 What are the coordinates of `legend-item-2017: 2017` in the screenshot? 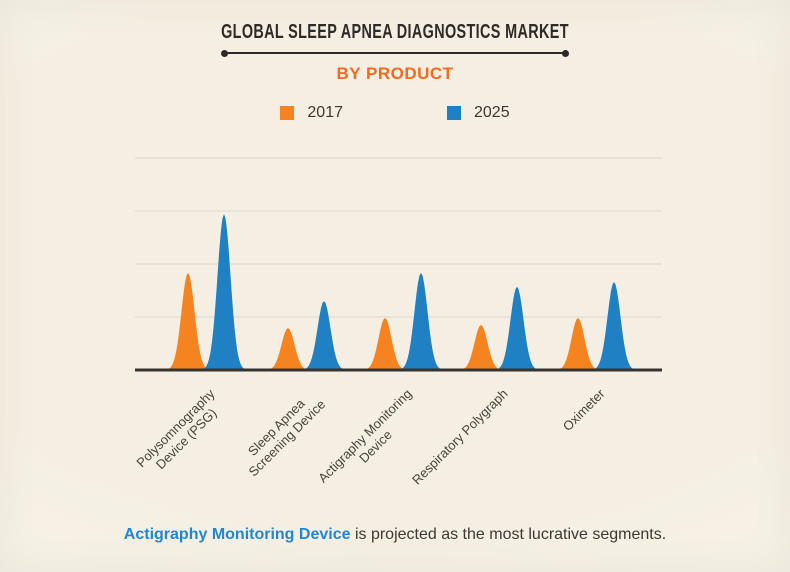 It's located at (311, 113).